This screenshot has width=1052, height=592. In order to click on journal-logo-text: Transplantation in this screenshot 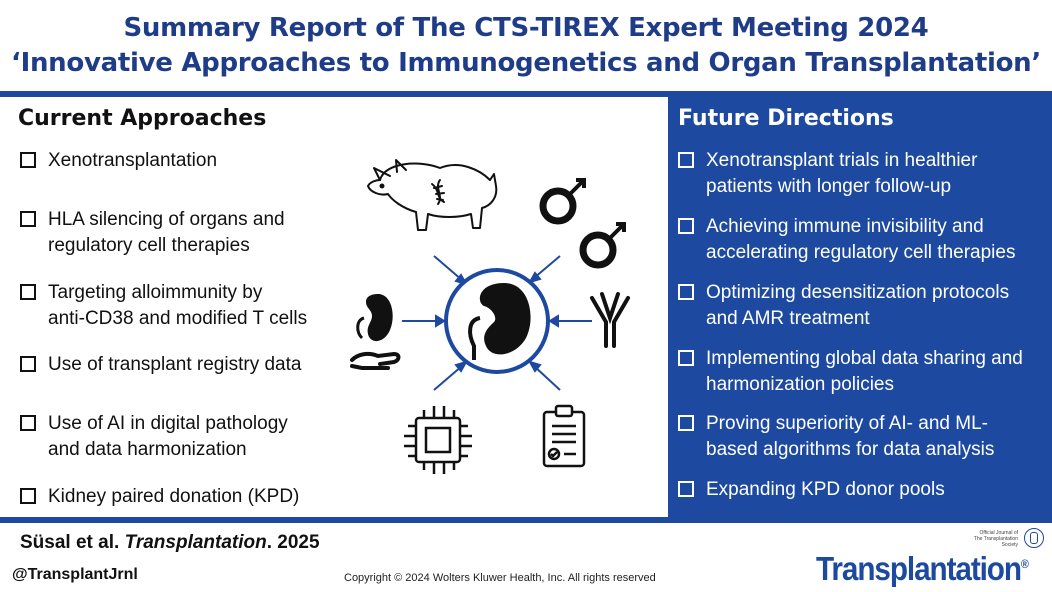, I will do `click(919, 568)`.